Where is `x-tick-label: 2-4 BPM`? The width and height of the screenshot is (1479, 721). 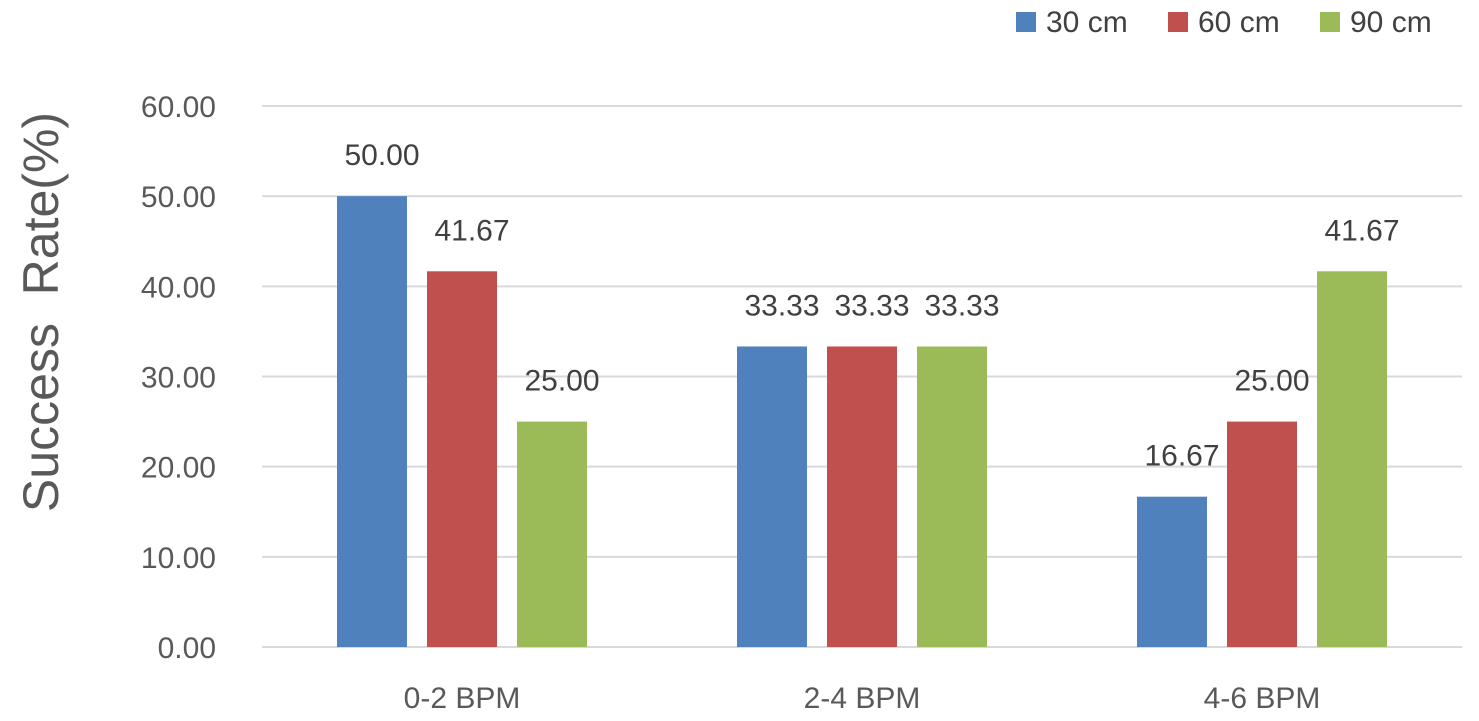 x-tick-label: 2-4 BPM is located at coordinates (862, 698).